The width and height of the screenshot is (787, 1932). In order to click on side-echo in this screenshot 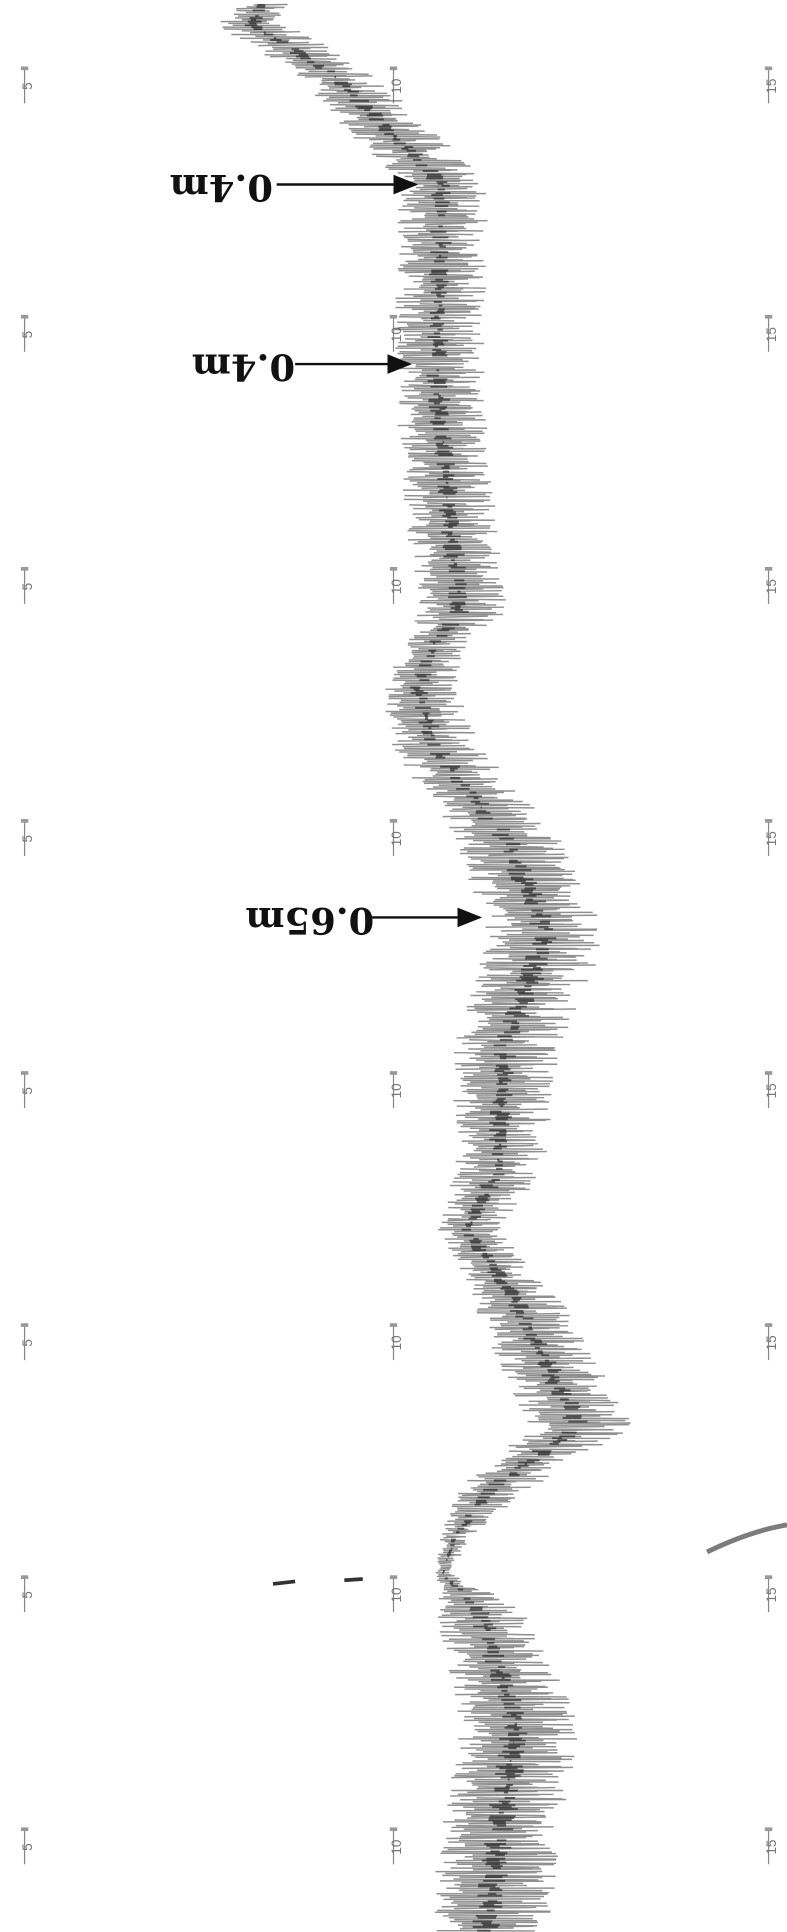, I will do `click(746, 1538)`.